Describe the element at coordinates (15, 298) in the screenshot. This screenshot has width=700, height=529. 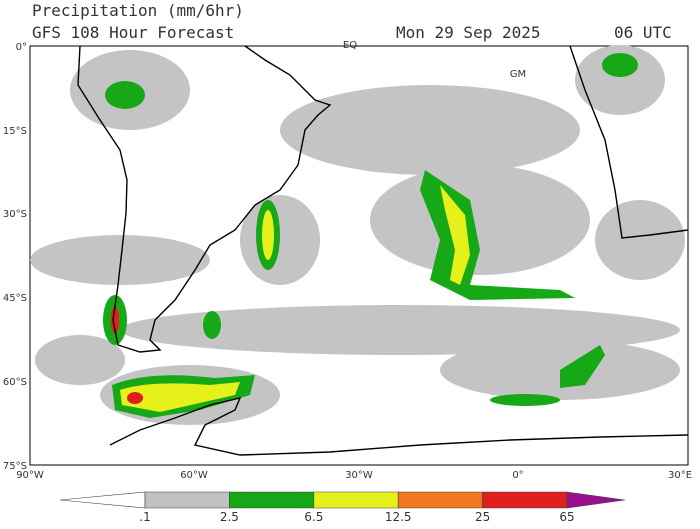
I see `lat-label: 45°S` at that location.